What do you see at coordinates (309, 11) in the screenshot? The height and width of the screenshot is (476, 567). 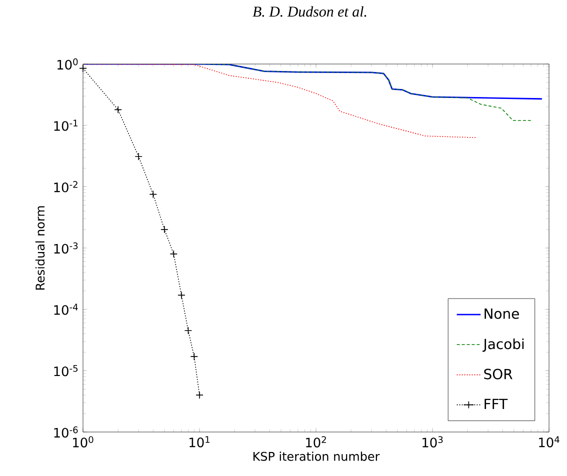 I see `text: B. D. Dudson et al.` at bounding box center [309, 11].